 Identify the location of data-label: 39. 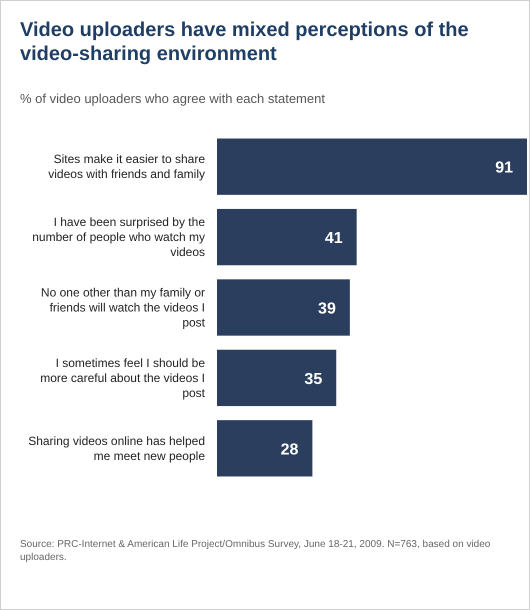
(327, 309).